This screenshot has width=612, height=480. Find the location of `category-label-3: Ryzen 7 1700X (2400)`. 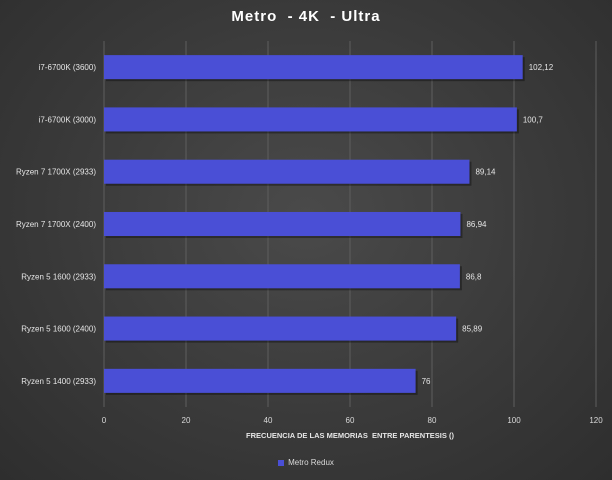

category-label-3: Ryzen 7 1700X (2400) is located at coordinates (56, 224).